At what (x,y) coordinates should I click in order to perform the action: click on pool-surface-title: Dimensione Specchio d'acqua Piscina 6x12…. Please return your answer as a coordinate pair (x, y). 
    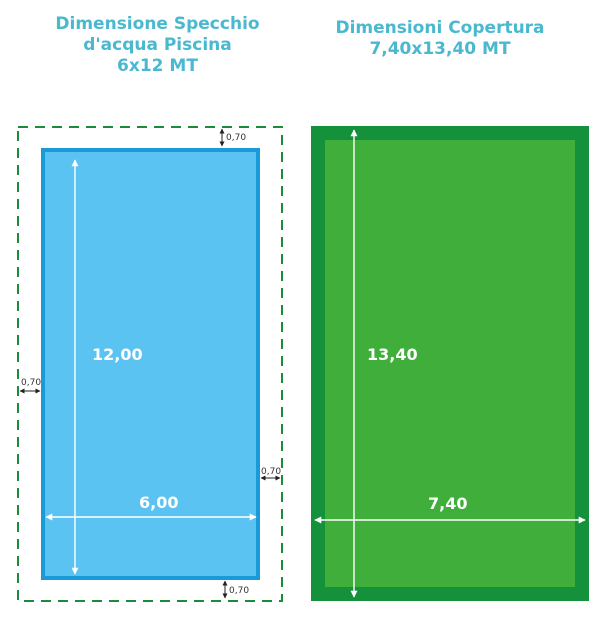
    Looking at the image, I should click on (157, 45).